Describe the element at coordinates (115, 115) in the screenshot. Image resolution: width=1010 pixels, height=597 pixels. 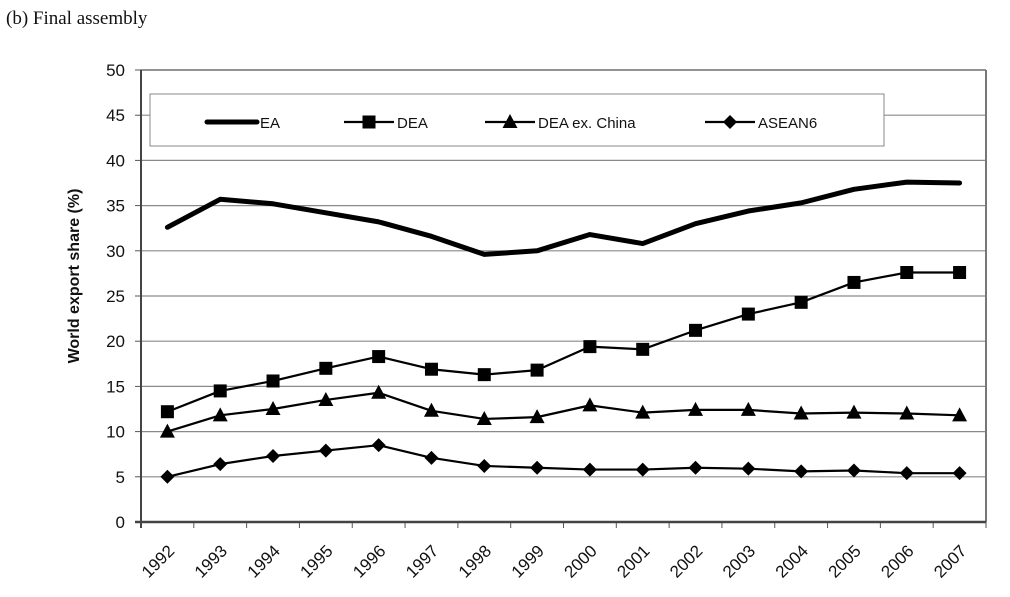
I see `y-tick-label: 45` at that location.